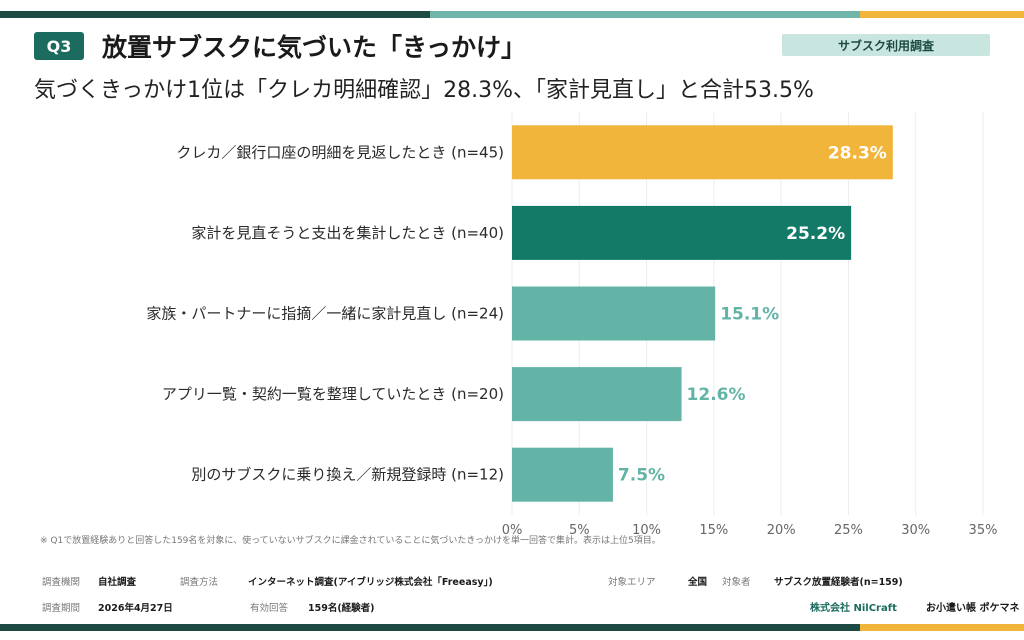 This screenshot has height=640, width=1024. Describe the element at coordinates (314, 47) in the screenshot. I see `page-title: 放置サブスクに気づいた「きっかけ」` at that location.